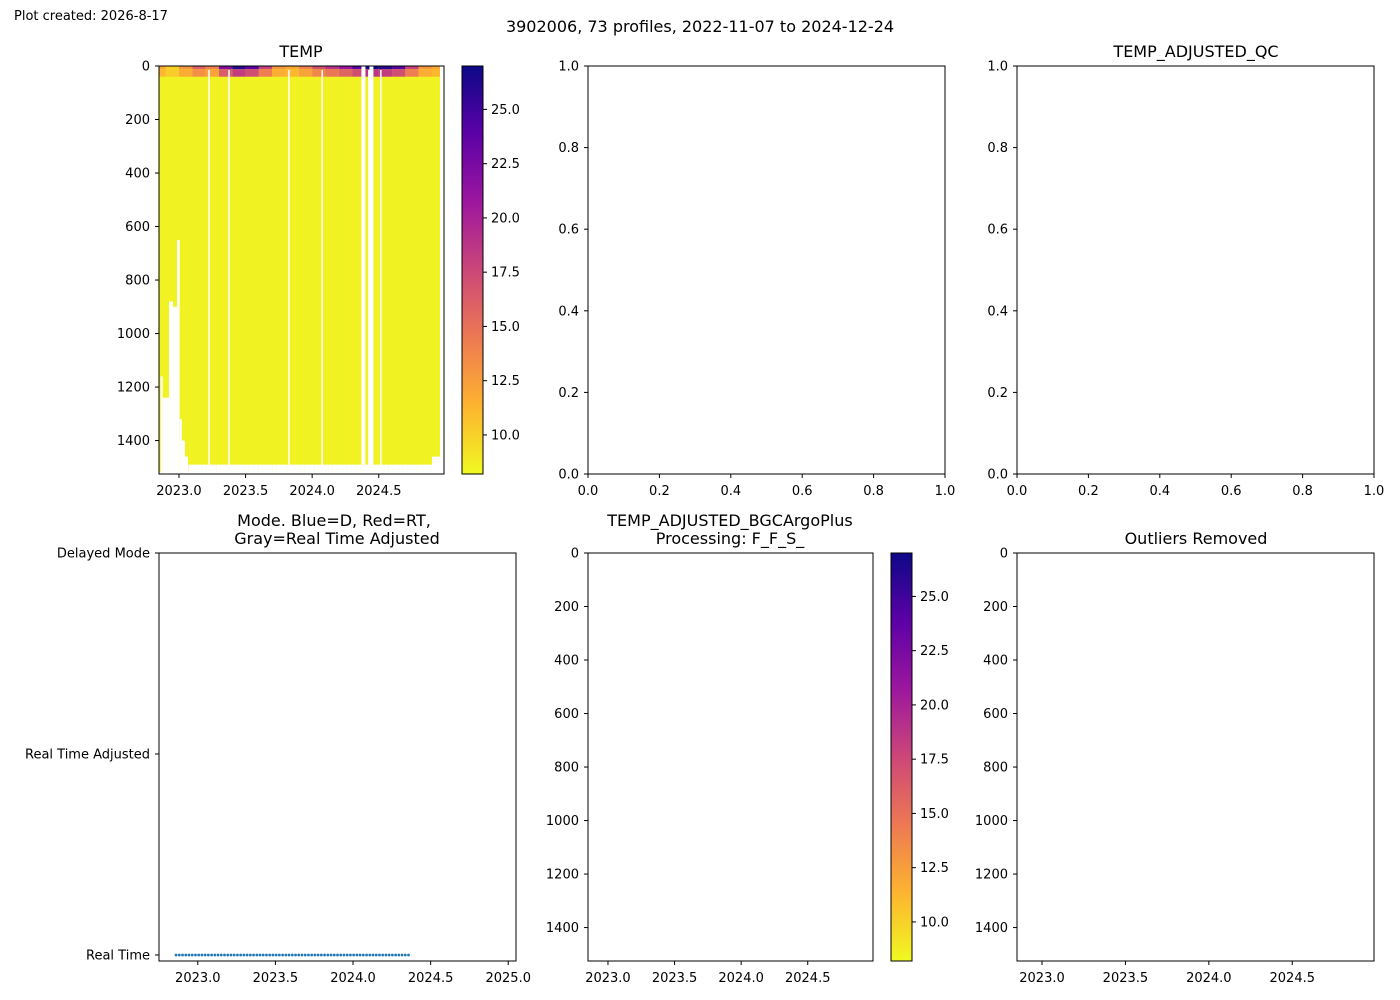 The width and height of the screenshot is (1400, 1000). What do you see at coordinates (1159, 491) in the screenshot?
I see `x-tick-label: 0.4` at bounding box center [1159, 491].